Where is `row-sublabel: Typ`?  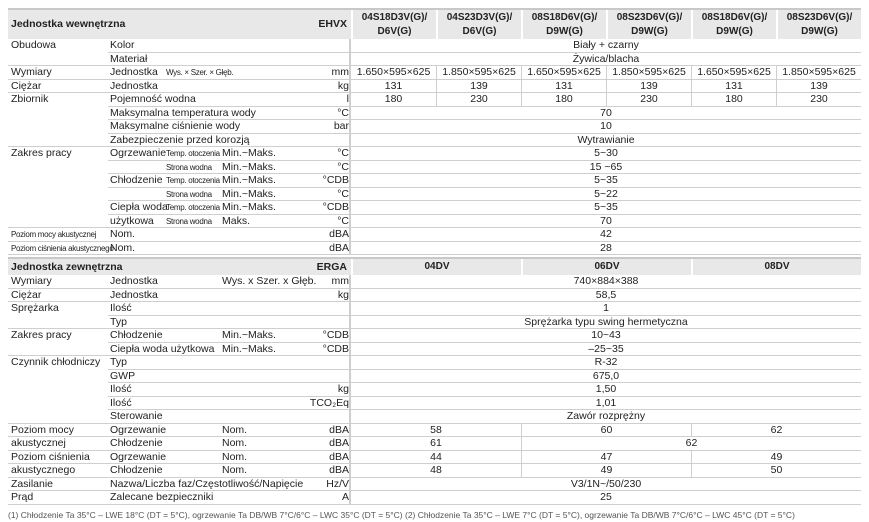 row-sublabel: Typ is located at coordinates (118, 321).